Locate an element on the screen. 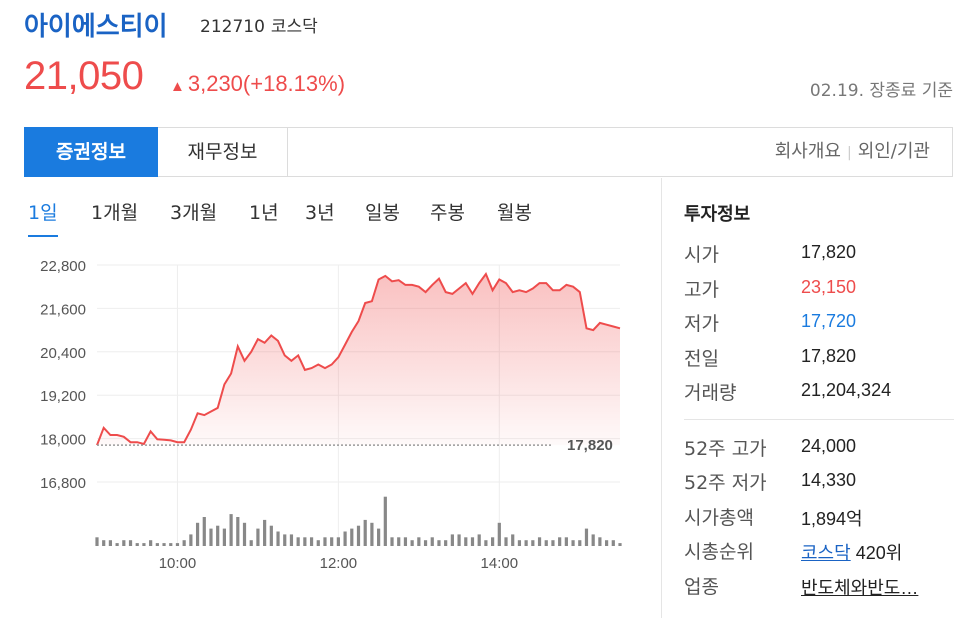 The height and width of the screenshot is (627, 971). info-row-52w-low: 52주 저가 14,330 is located at coordinates (819, 485).